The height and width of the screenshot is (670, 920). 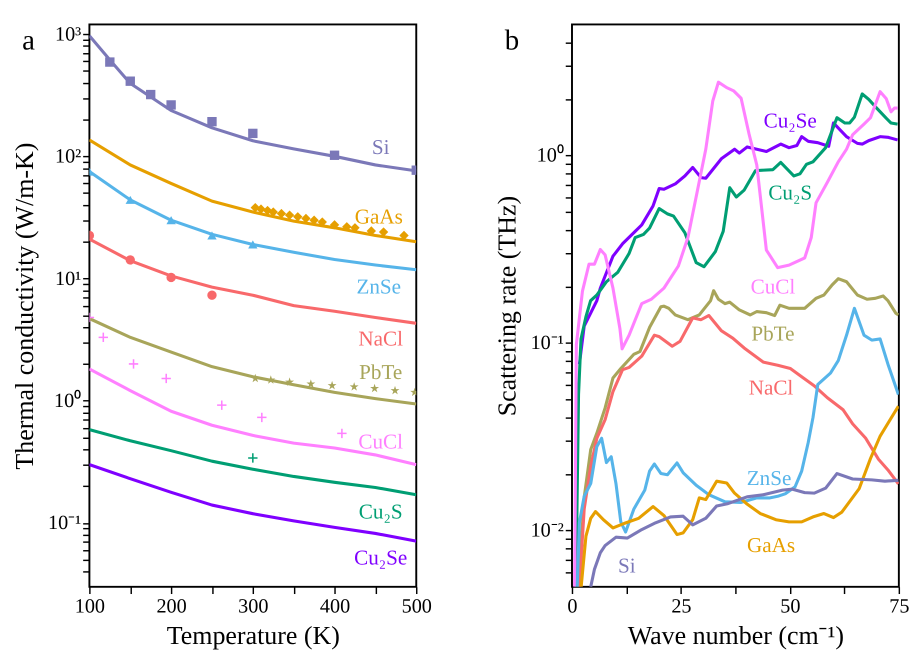 What do you see at coordinates (24, 306) in the screenshot?
I see `y-axis-title: Thermal conductivity (W/m-K)` at bounding box center [24, 306].